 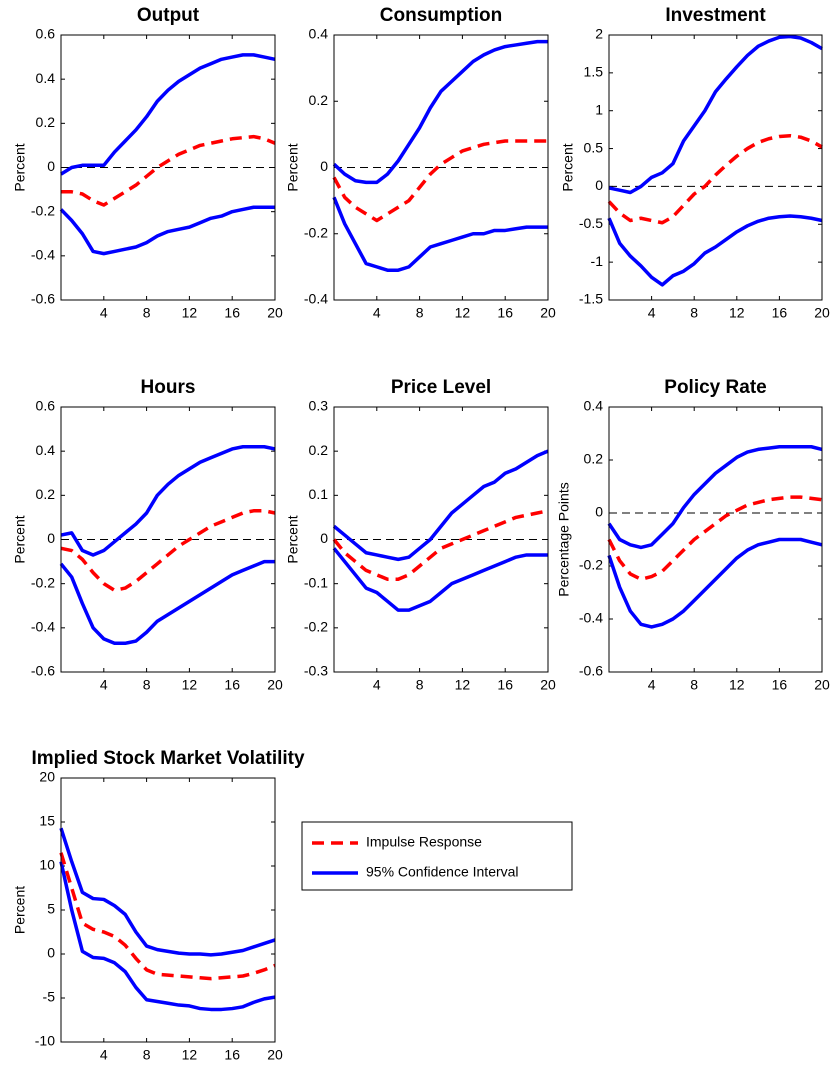 What do you see at coordinates (599, 34) in the screenshot?
I see `y-tick-label: 2` at bounding box center [599, 34].